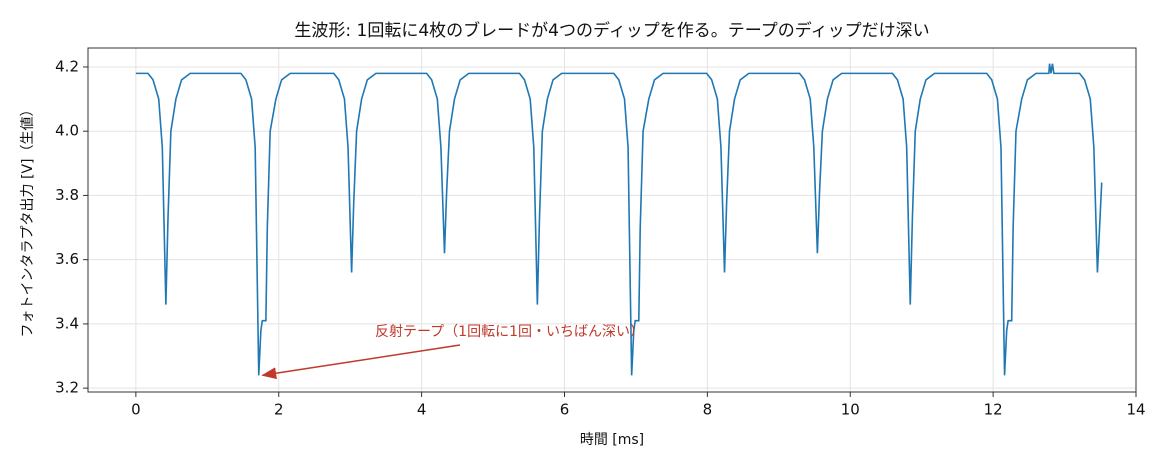  I want to click on chart-title: 生波形: 1回転に4枚のブレードが4つのディップを作る。テープのディップだけ深い, so click(611, 30).